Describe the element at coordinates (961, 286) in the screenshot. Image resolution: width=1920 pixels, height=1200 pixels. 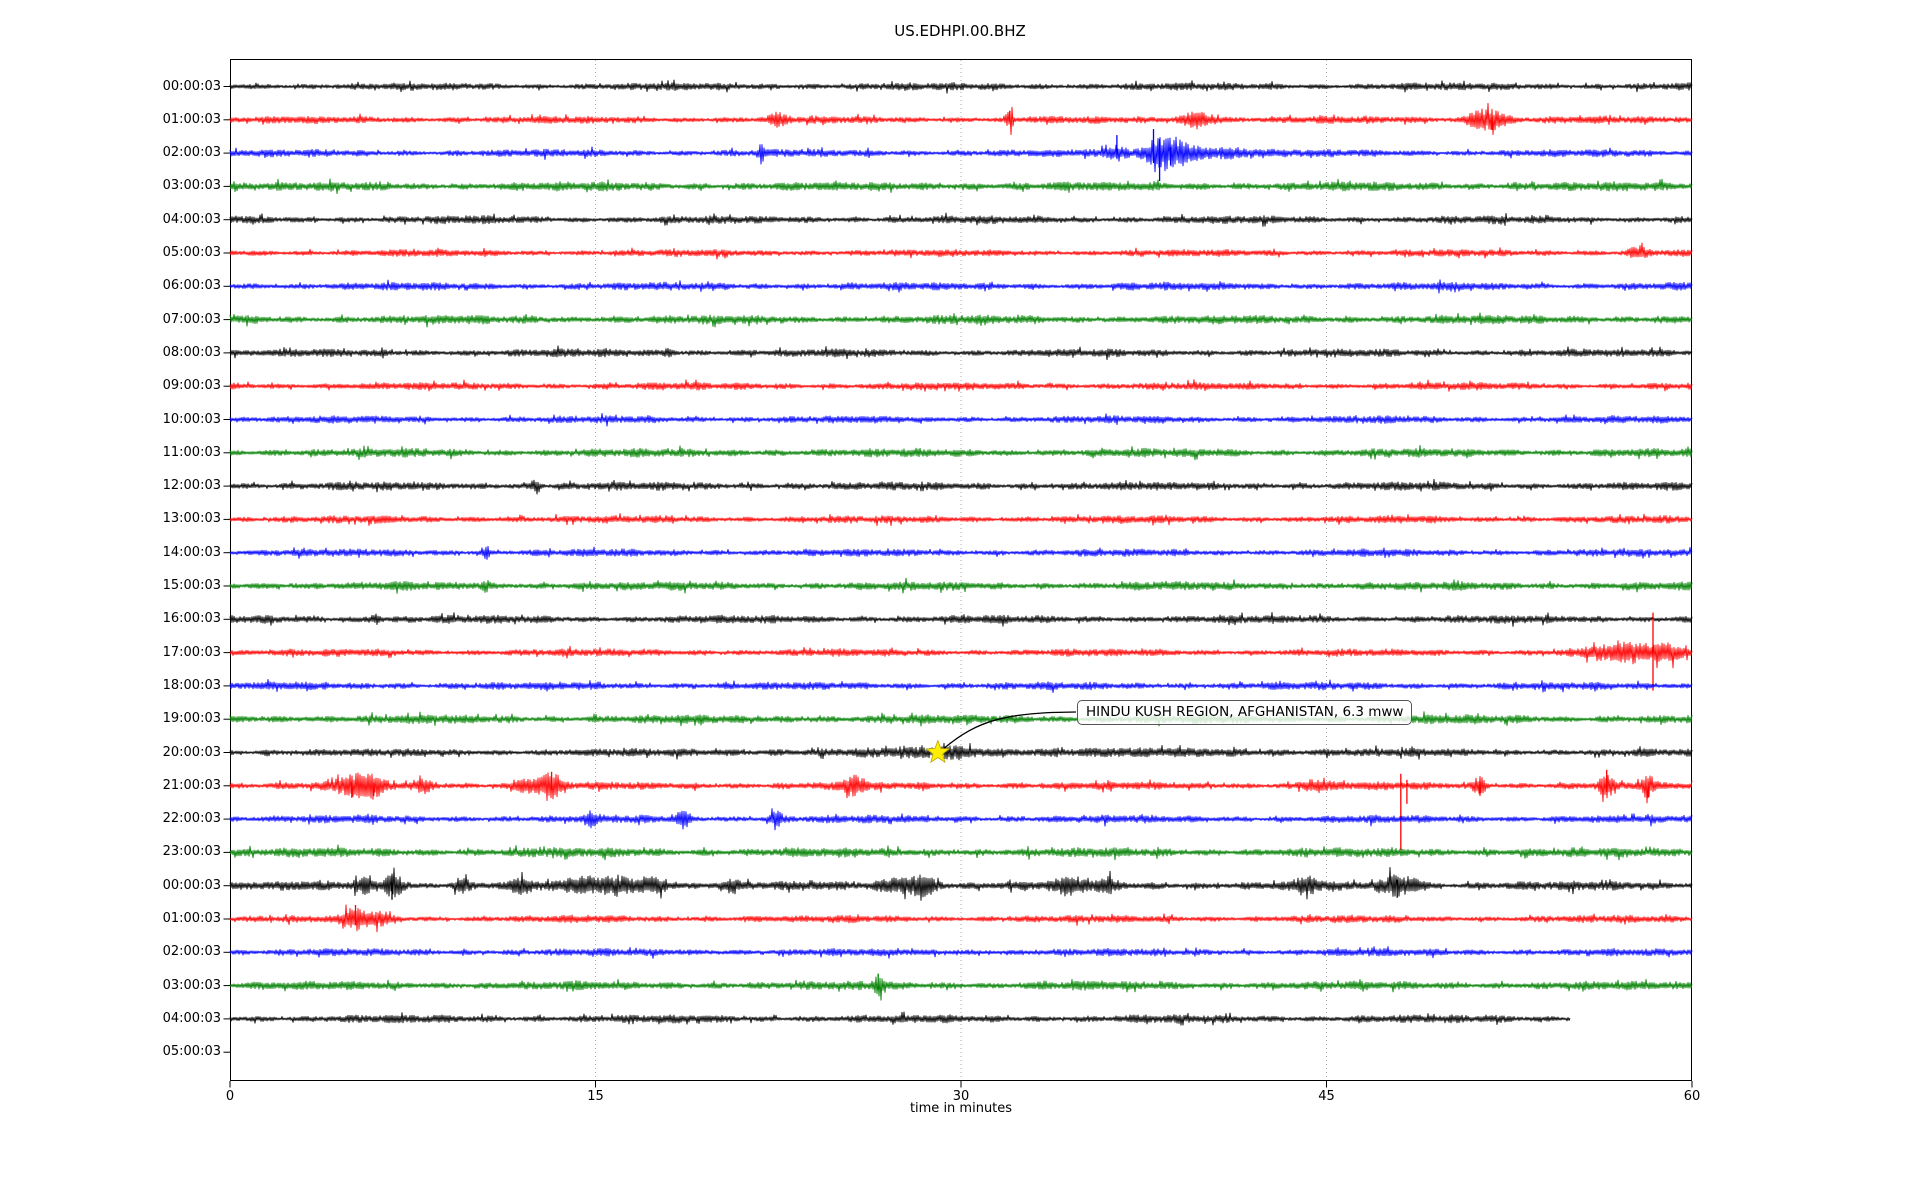
I see `trace-row-06:00:03` at that location.